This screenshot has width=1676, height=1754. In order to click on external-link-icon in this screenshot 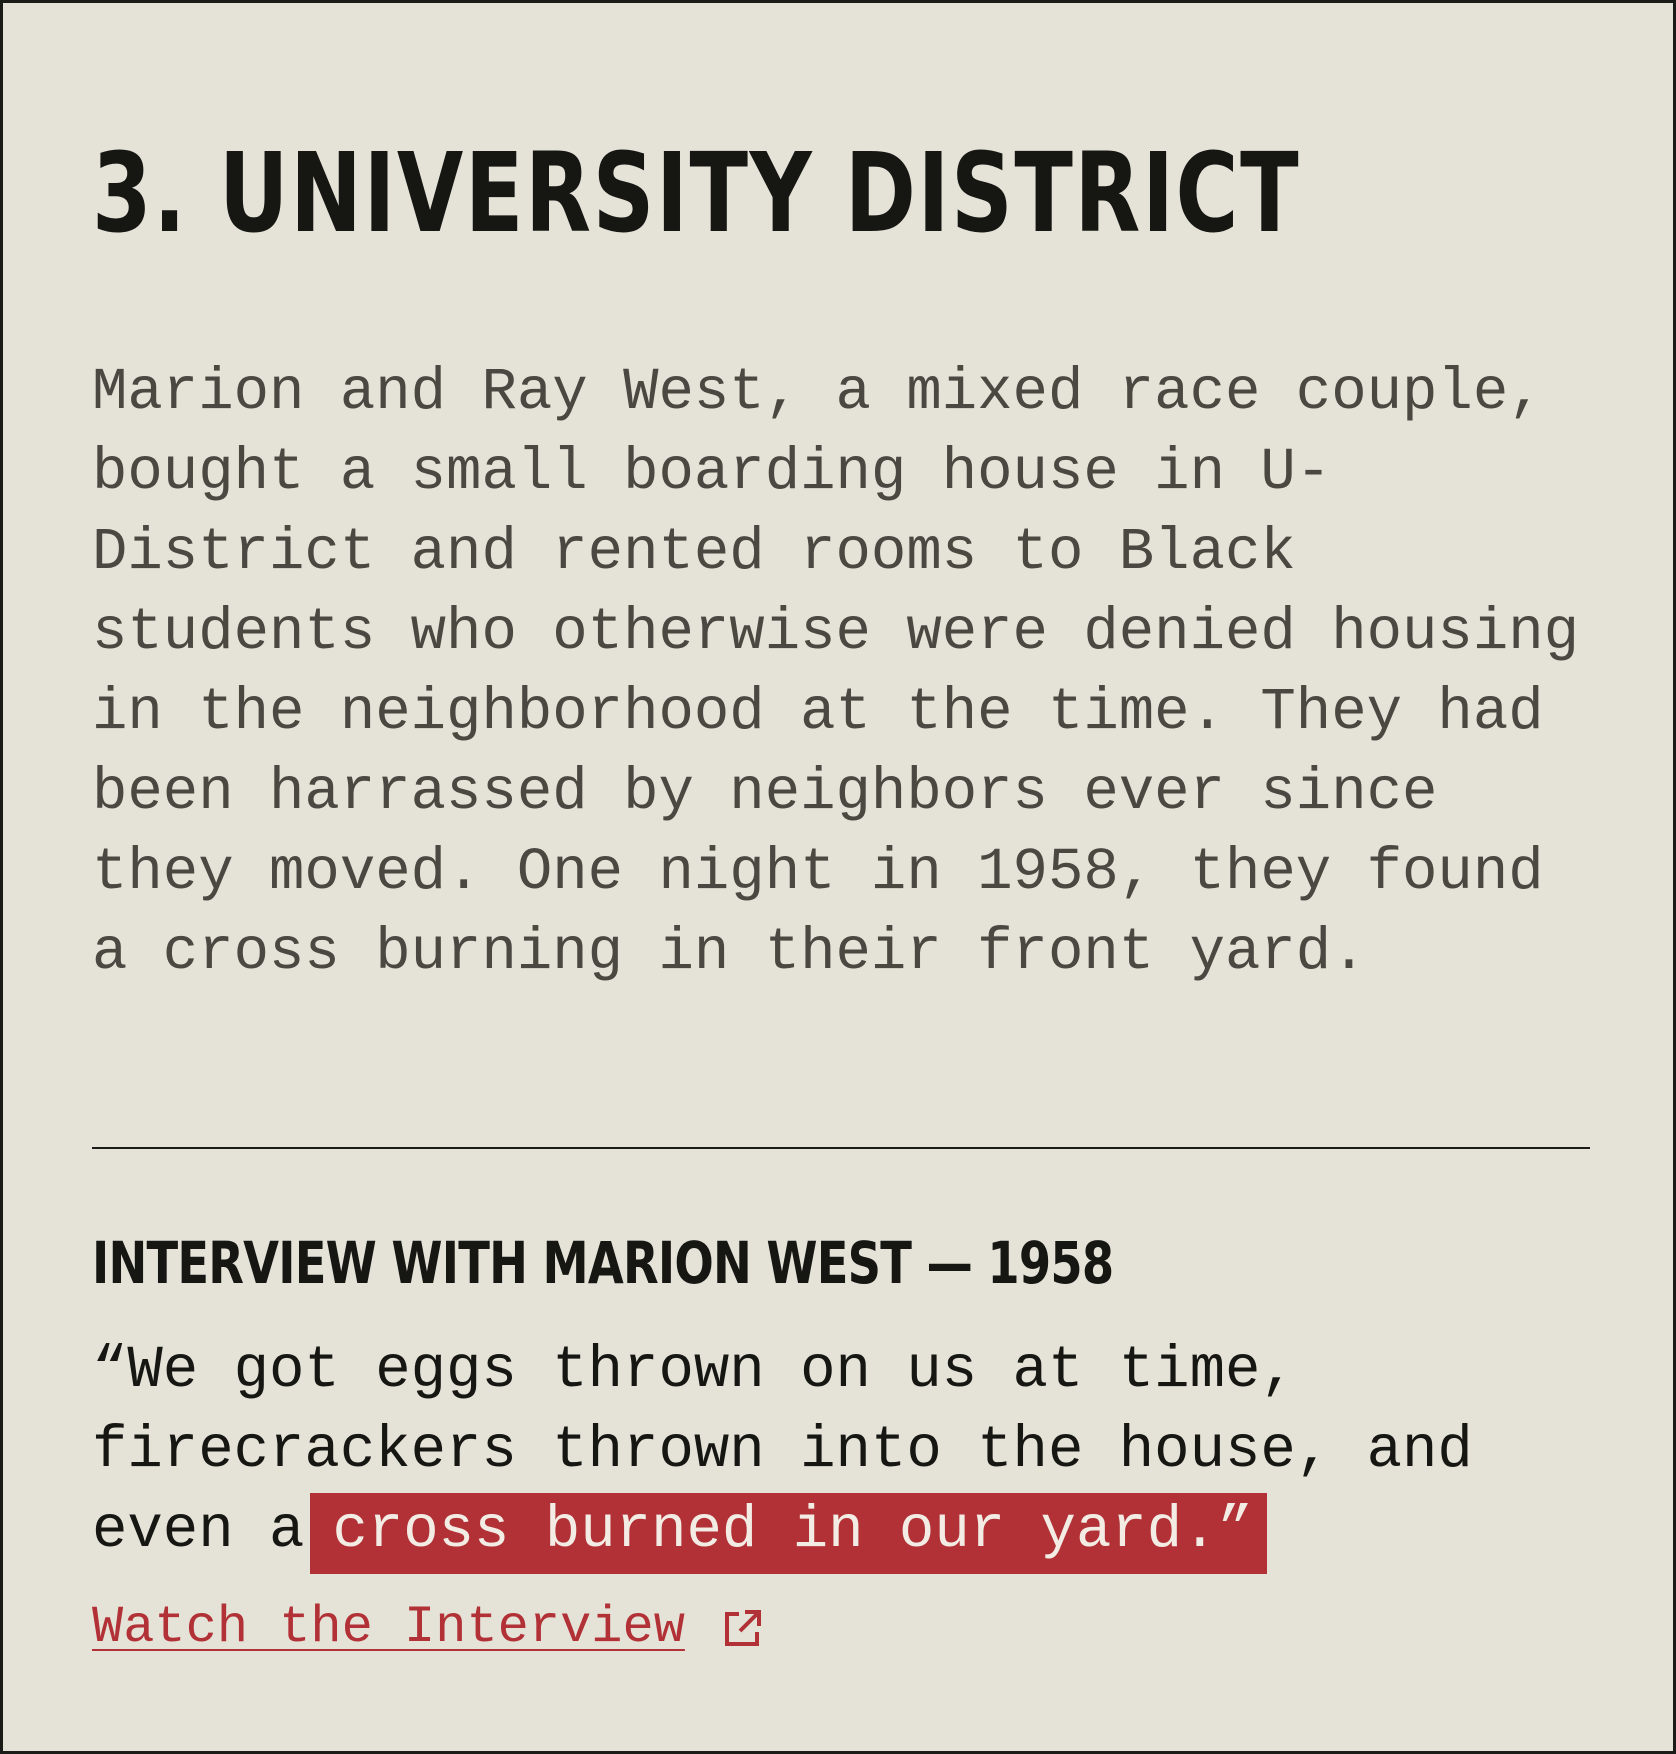, I will do `click(742, 1625)`.